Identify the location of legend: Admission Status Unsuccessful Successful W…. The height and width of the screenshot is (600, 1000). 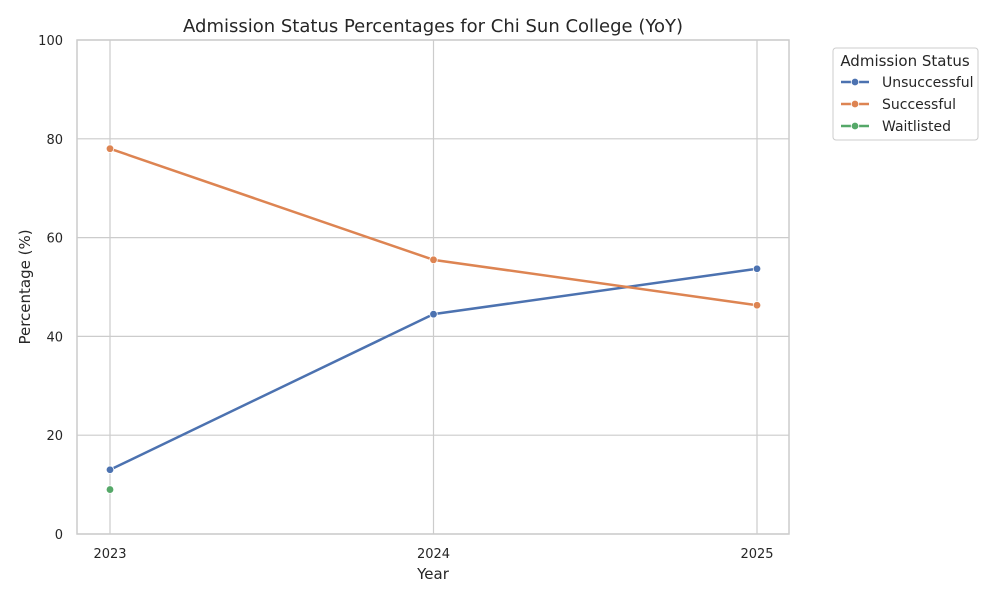
(905, 94).